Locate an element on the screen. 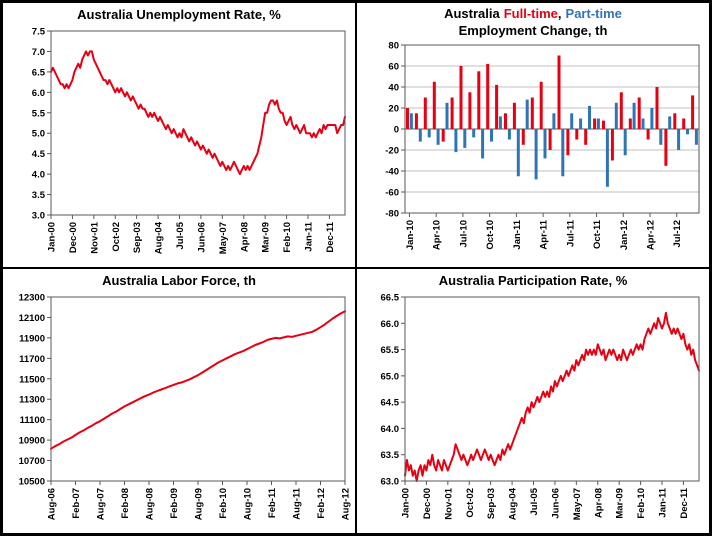 This screenshot has width=712, height=536. svg-text: Aug-06 is located at coordinates (52, 504).